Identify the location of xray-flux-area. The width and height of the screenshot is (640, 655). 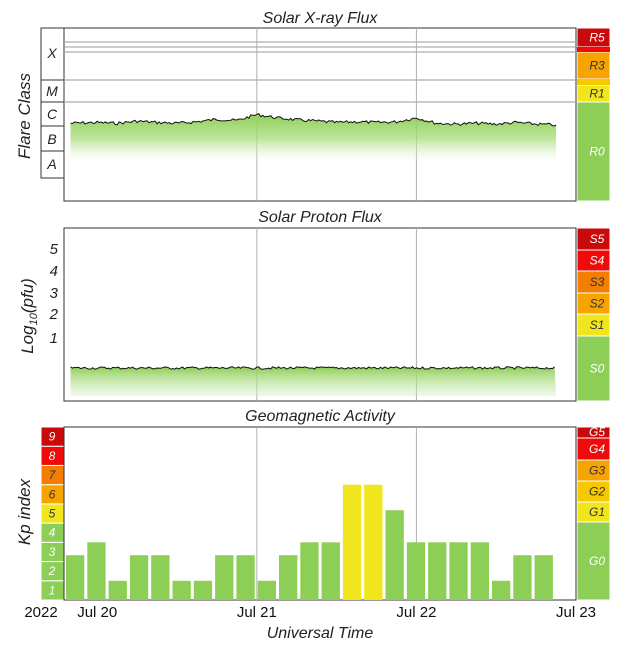
(313, 136).